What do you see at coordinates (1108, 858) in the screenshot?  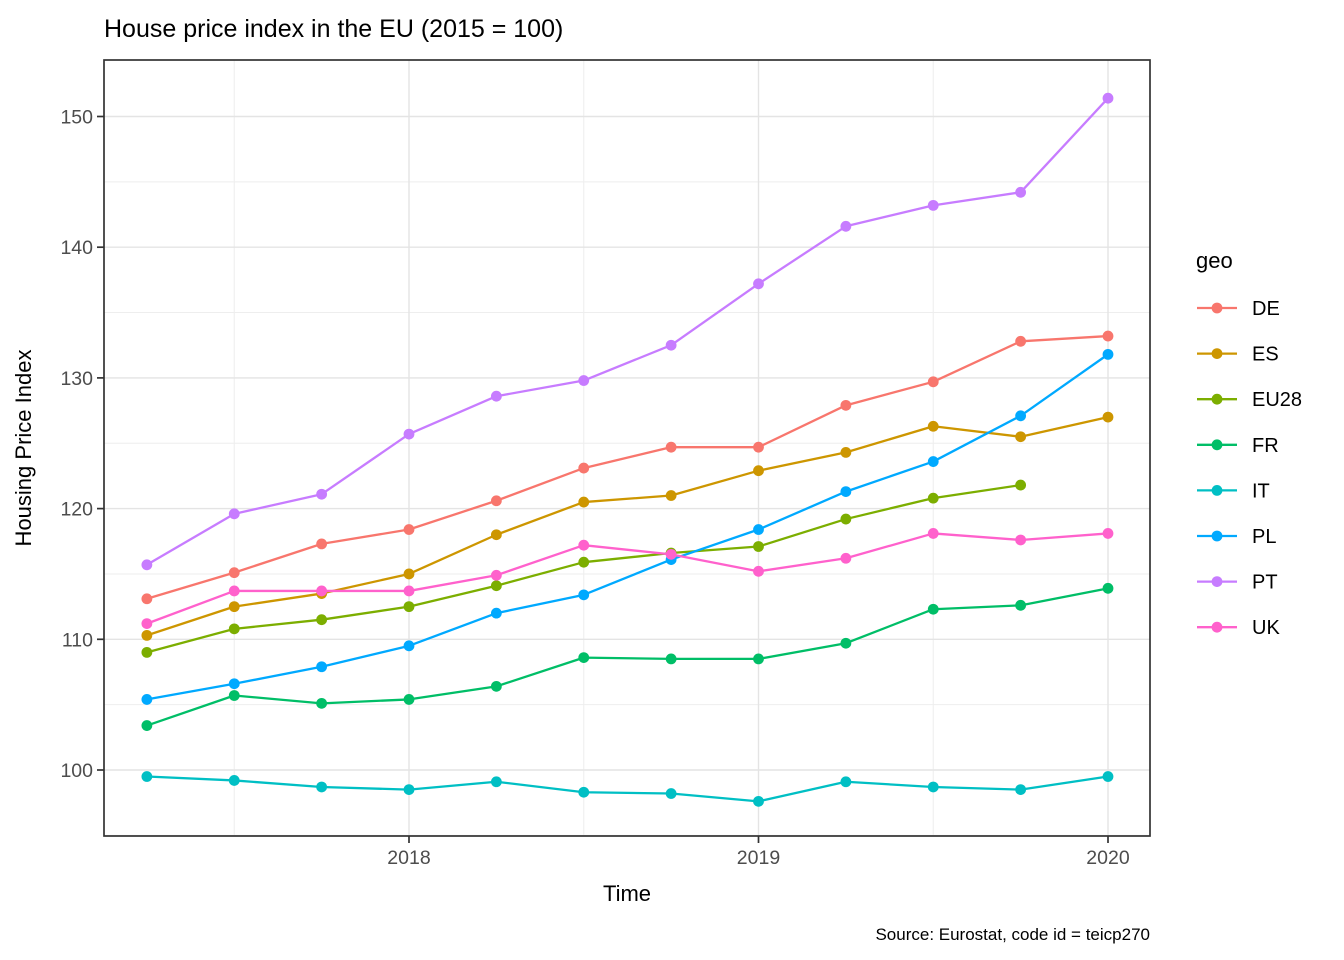 I see `x-tick-label: 2020` at bounding box center [1108, 858].